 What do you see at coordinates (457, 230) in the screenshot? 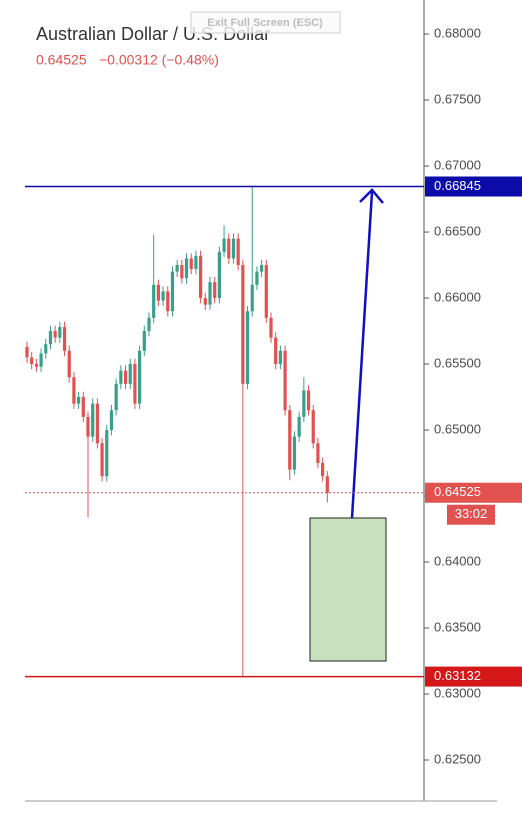
I see `y-tick-label: 0.66500` at bounding box center [457, 230].